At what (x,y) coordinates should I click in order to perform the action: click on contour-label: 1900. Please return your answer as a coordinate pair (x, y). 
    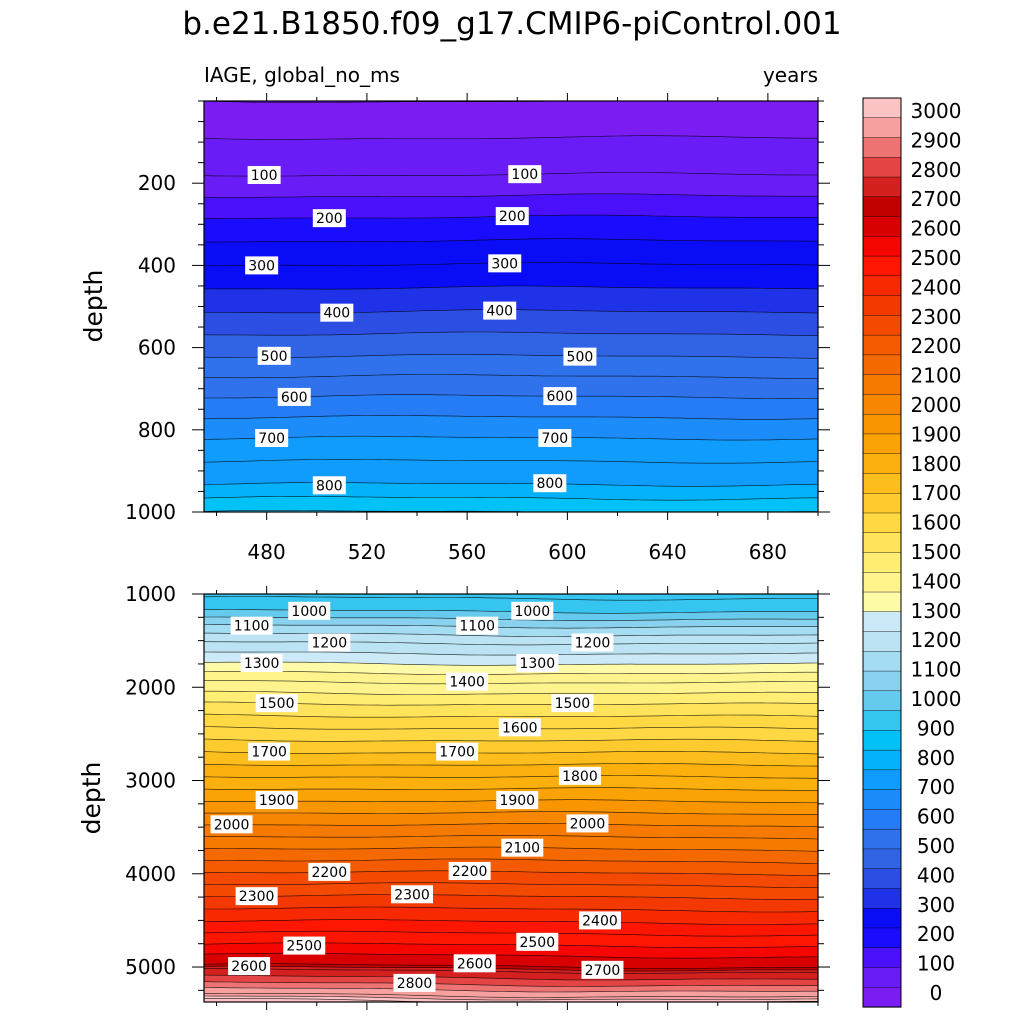
    Looking at the image, I should click on (517, 800).